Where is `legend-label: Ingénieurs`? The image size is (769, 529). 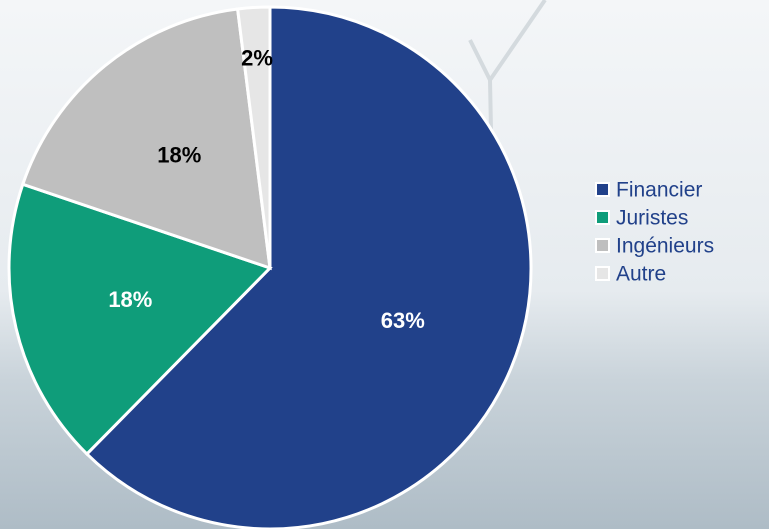
legend-label: Ingénieurs is located at coordinates (665, 246).